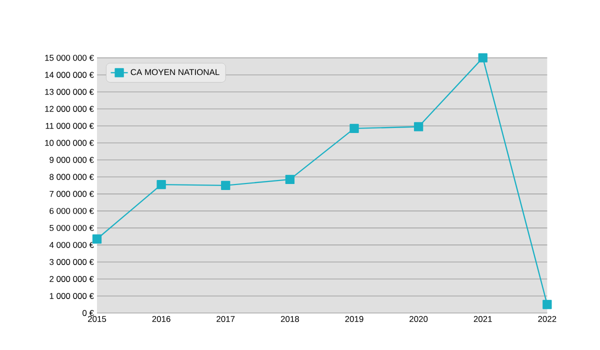 Image resolution: width=600 pixels, height=350 pixels. What do you see at coordinates (483, 319) in the screenshot?
I see `x-tick-label: 2021` at bounding box center [483, 319].